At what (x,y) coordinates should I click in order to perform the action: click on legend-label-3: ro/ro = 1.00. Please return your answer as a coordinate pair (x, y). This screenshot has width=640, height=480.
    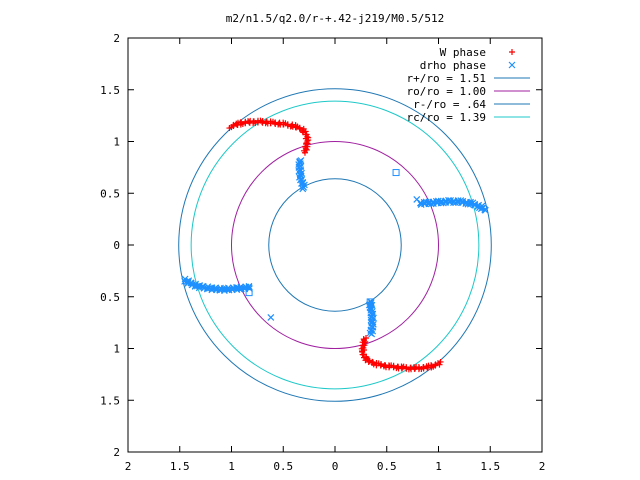
    Looking at the image, I should click on (446, 91).